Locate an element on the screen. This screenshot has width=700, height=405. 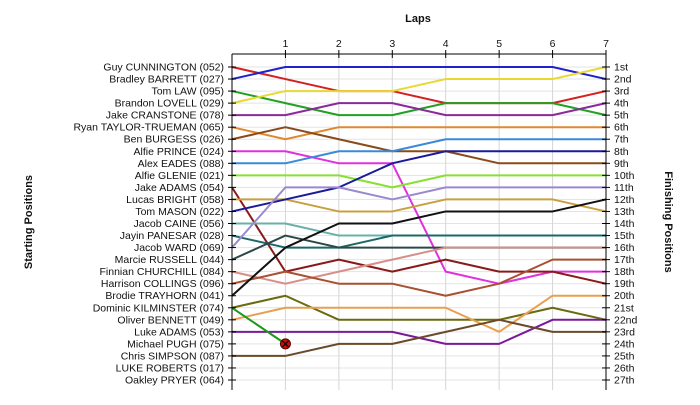
start-position-label: Jake CRANSTONE (078) is located at coordinates (165, 116).